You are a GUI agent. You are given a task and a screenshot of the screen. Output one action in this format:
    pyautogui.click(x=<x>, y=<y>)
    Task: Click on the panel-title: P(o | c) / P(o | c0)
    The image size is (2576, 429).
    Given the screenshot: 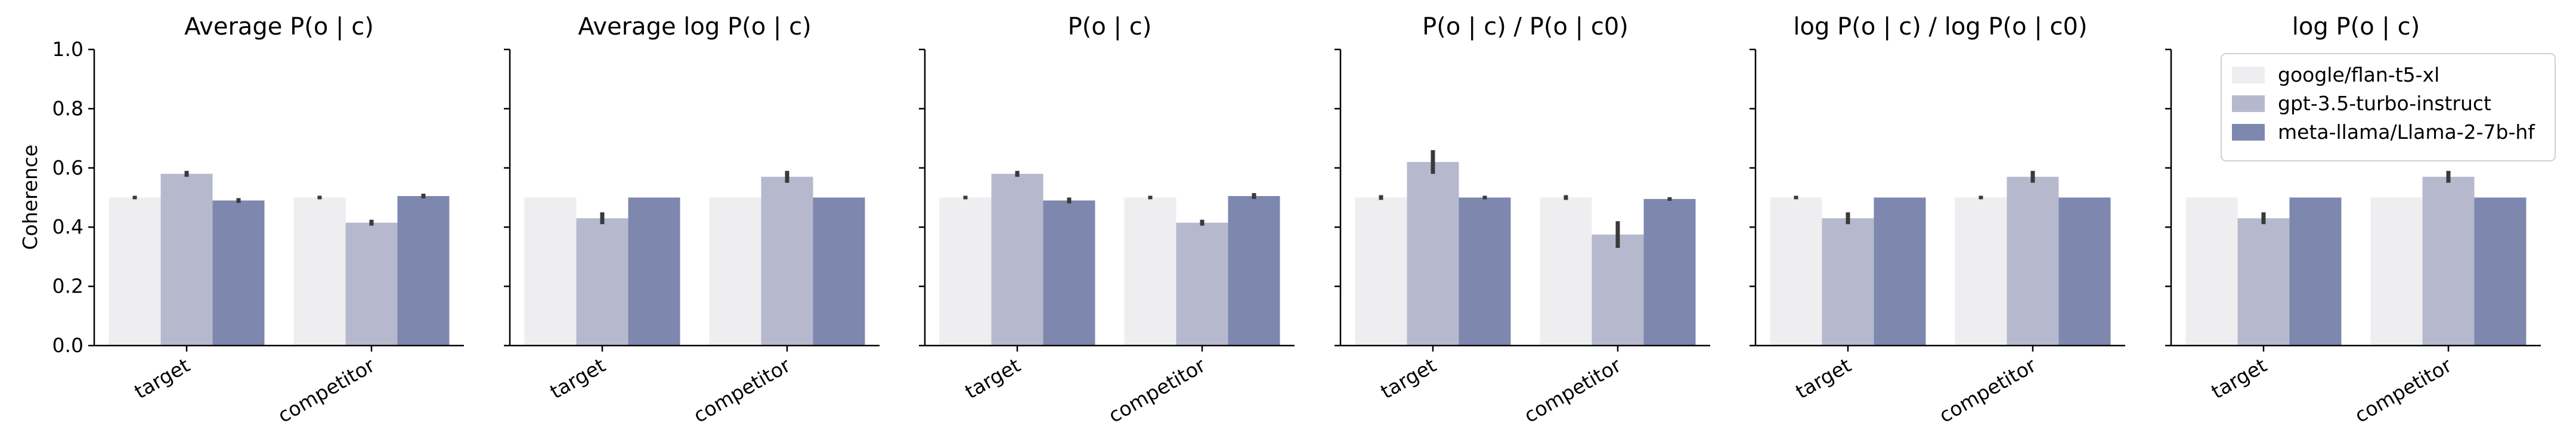 What is the action you would take?
    pyautogui.click(x=1525, y=27)
    